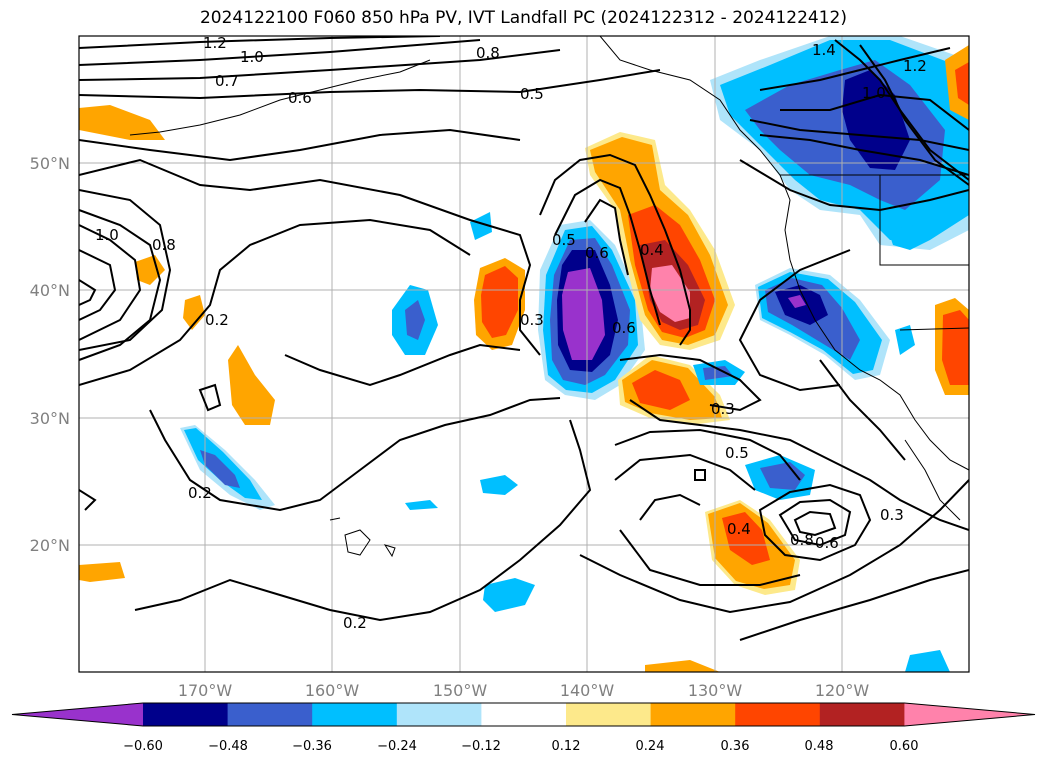 The height and width of the screenshot is (765, 1047). What do you see at coordinates (509, 595) in the screenshot?
I see `shade-sb2` at bounding box center [509, 595].